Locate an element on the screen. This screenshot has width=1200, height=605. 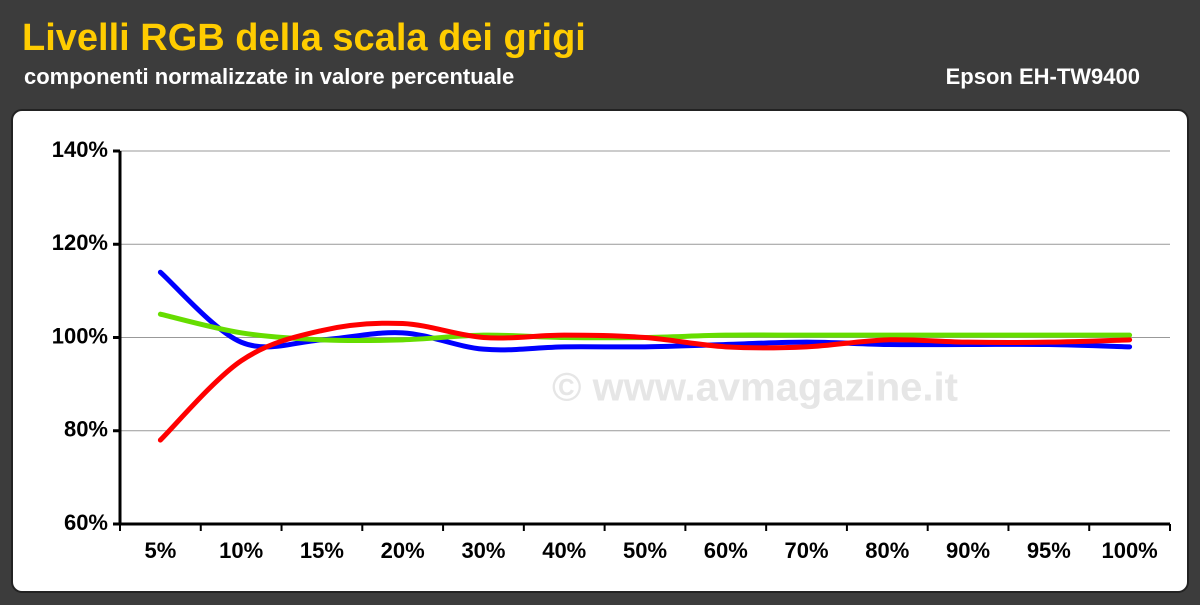
y-tick-label: 80% is located at coordinates (86, 429).